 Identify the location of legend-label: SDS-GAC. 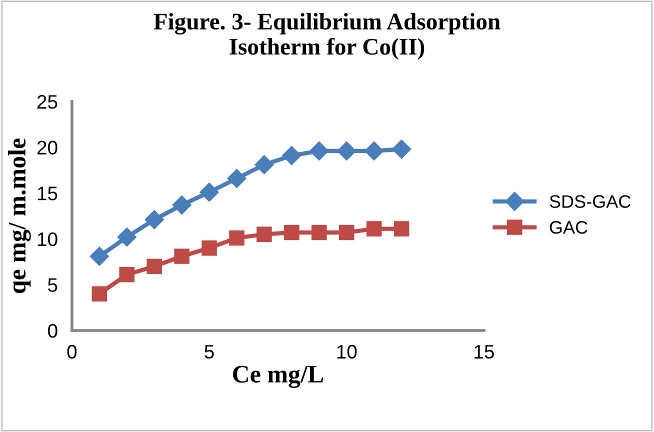
(590, 201).